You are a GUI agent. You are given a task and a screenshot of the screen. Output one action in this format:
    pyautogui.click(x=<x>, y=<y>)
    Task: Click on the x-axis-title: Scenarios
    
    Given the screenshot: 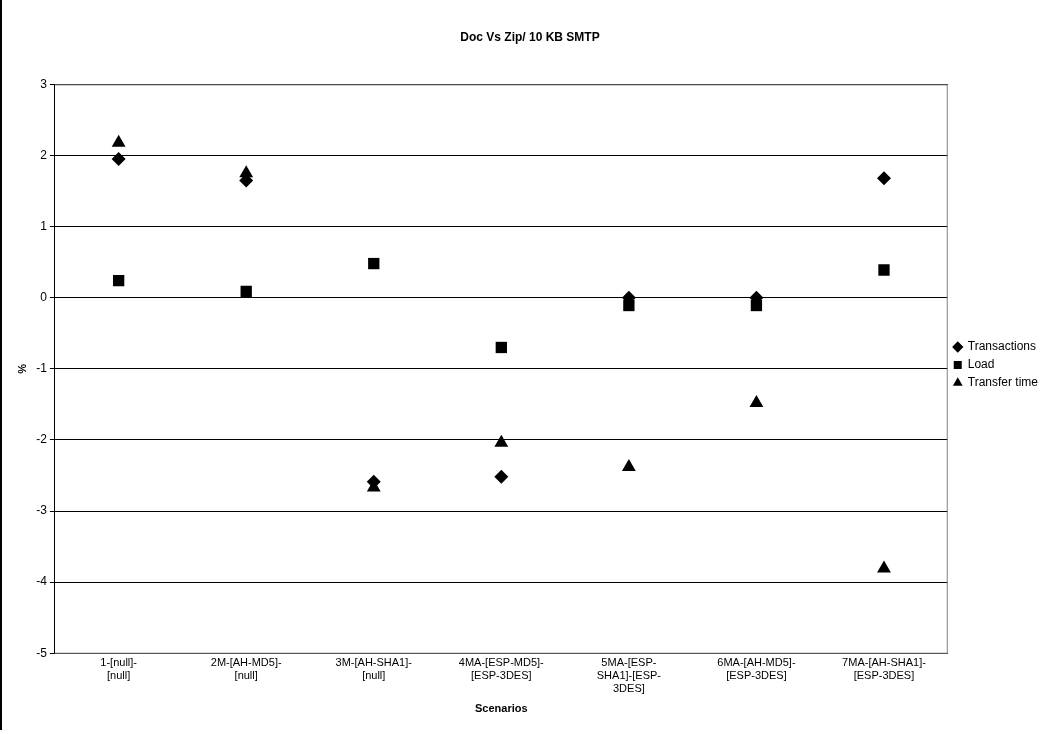 What is the action you would take?
    pyautogui.click(x=501, y=708)
    